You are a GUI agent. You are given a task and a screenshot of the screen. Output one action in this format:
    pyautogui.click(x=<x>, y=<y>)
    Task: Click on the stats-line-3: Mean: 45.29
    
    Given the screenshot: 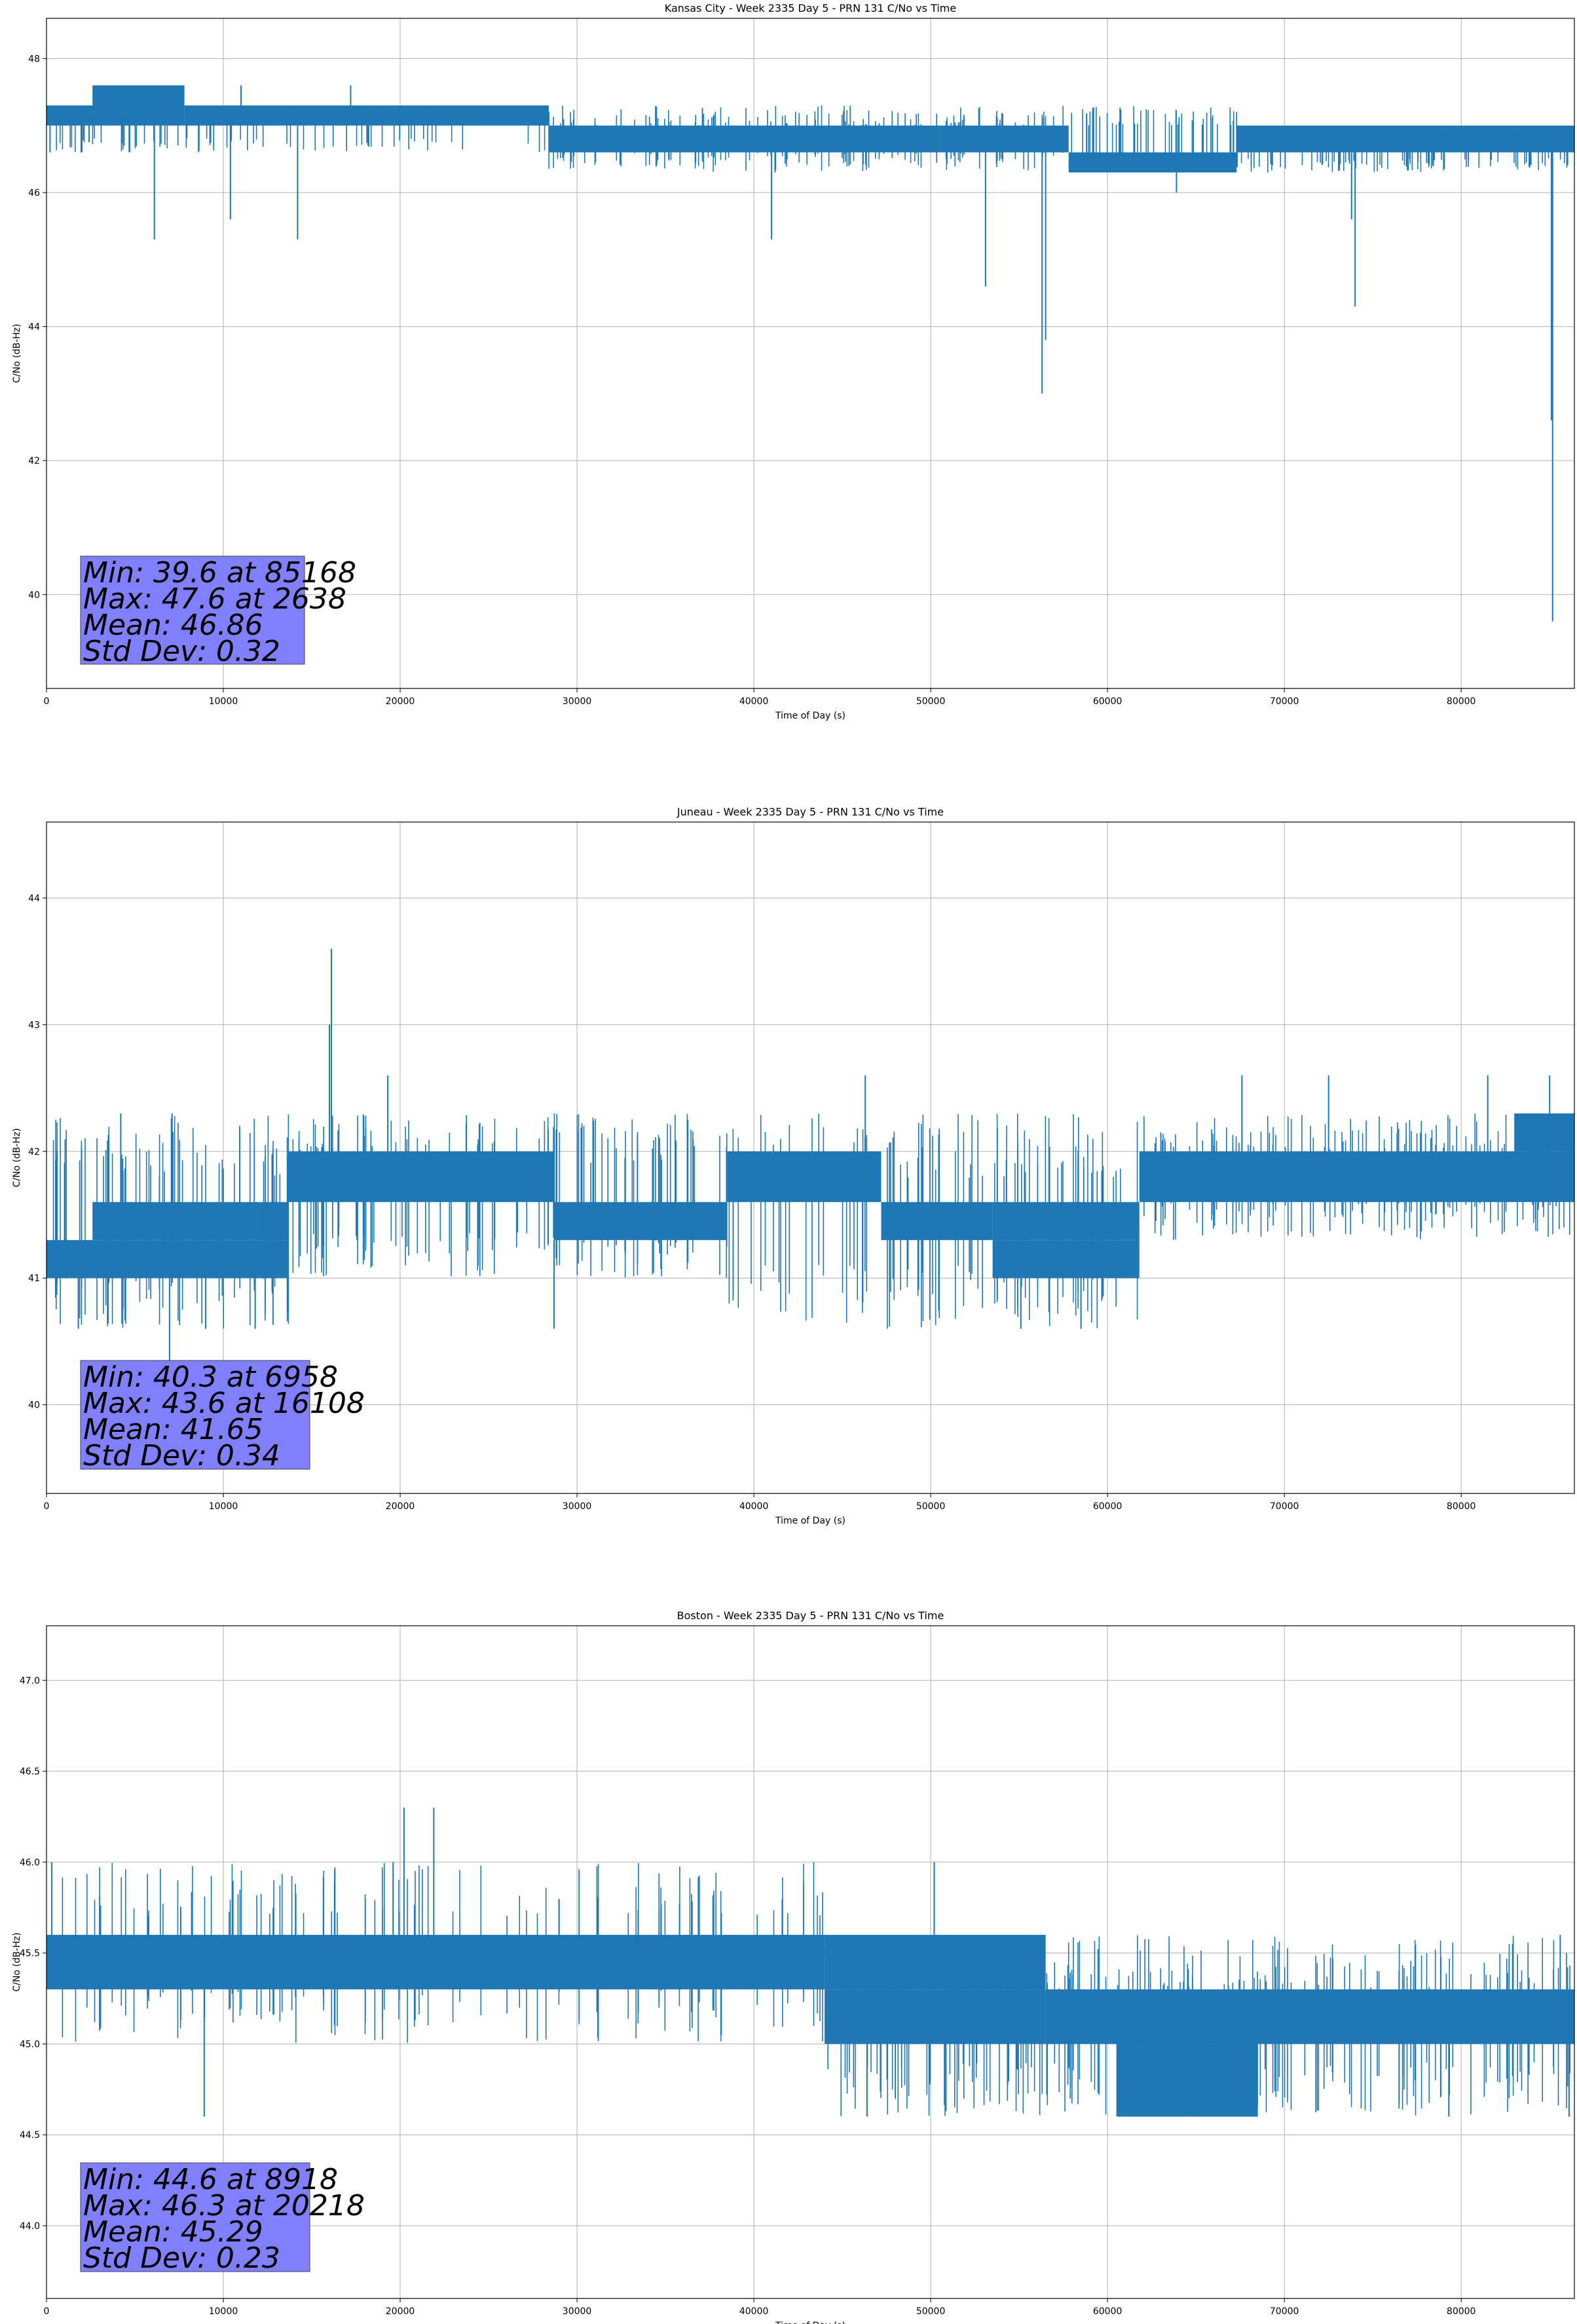 What is the action you would take?
    pyautogui.click(x=173, y=2232)
    